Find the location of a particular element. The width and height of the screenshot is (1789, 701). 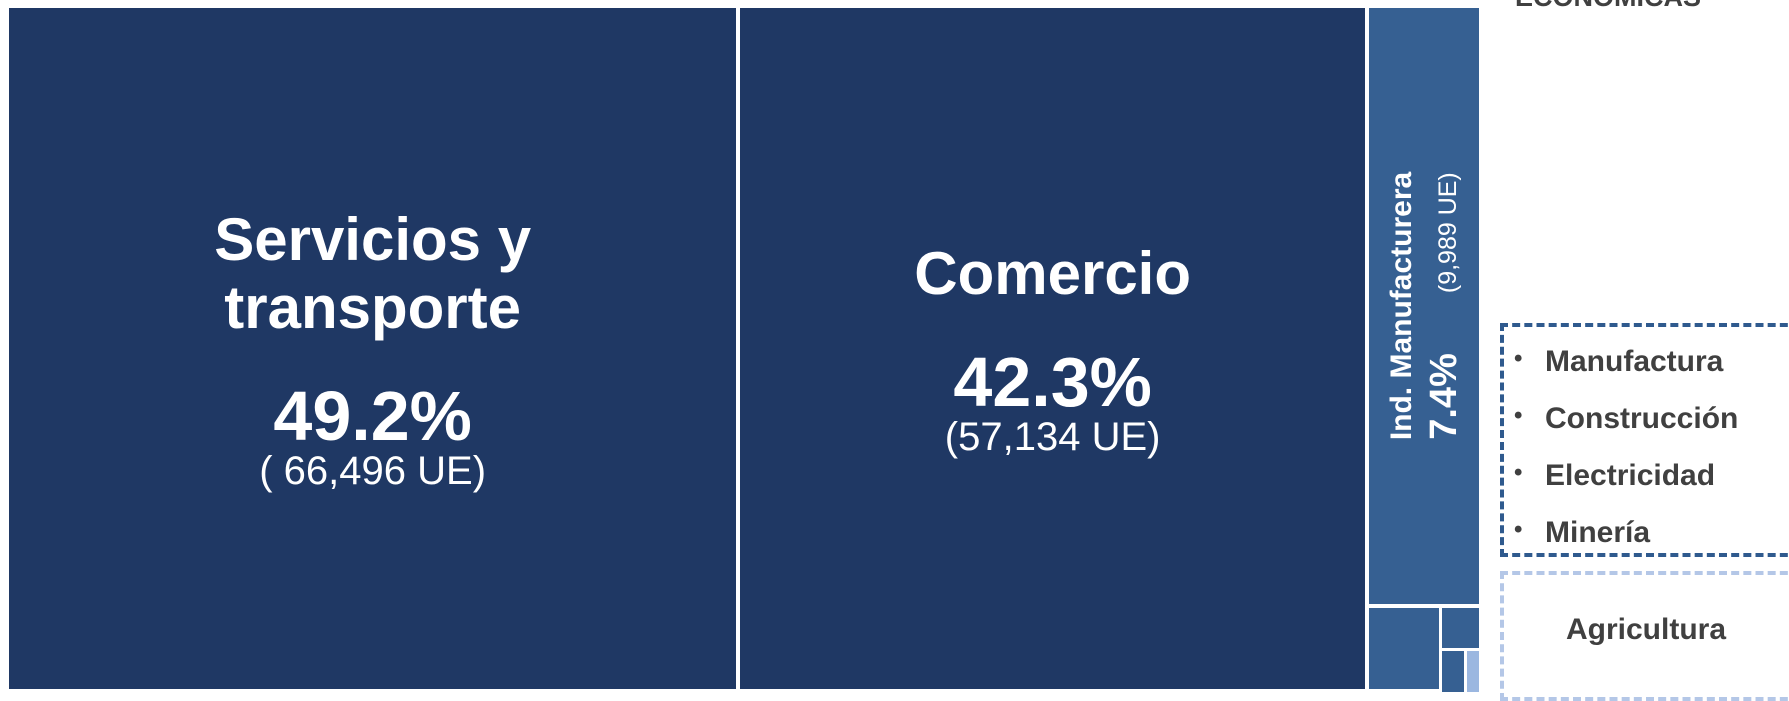

treemap-cell is located at coordinates (1424, 306).